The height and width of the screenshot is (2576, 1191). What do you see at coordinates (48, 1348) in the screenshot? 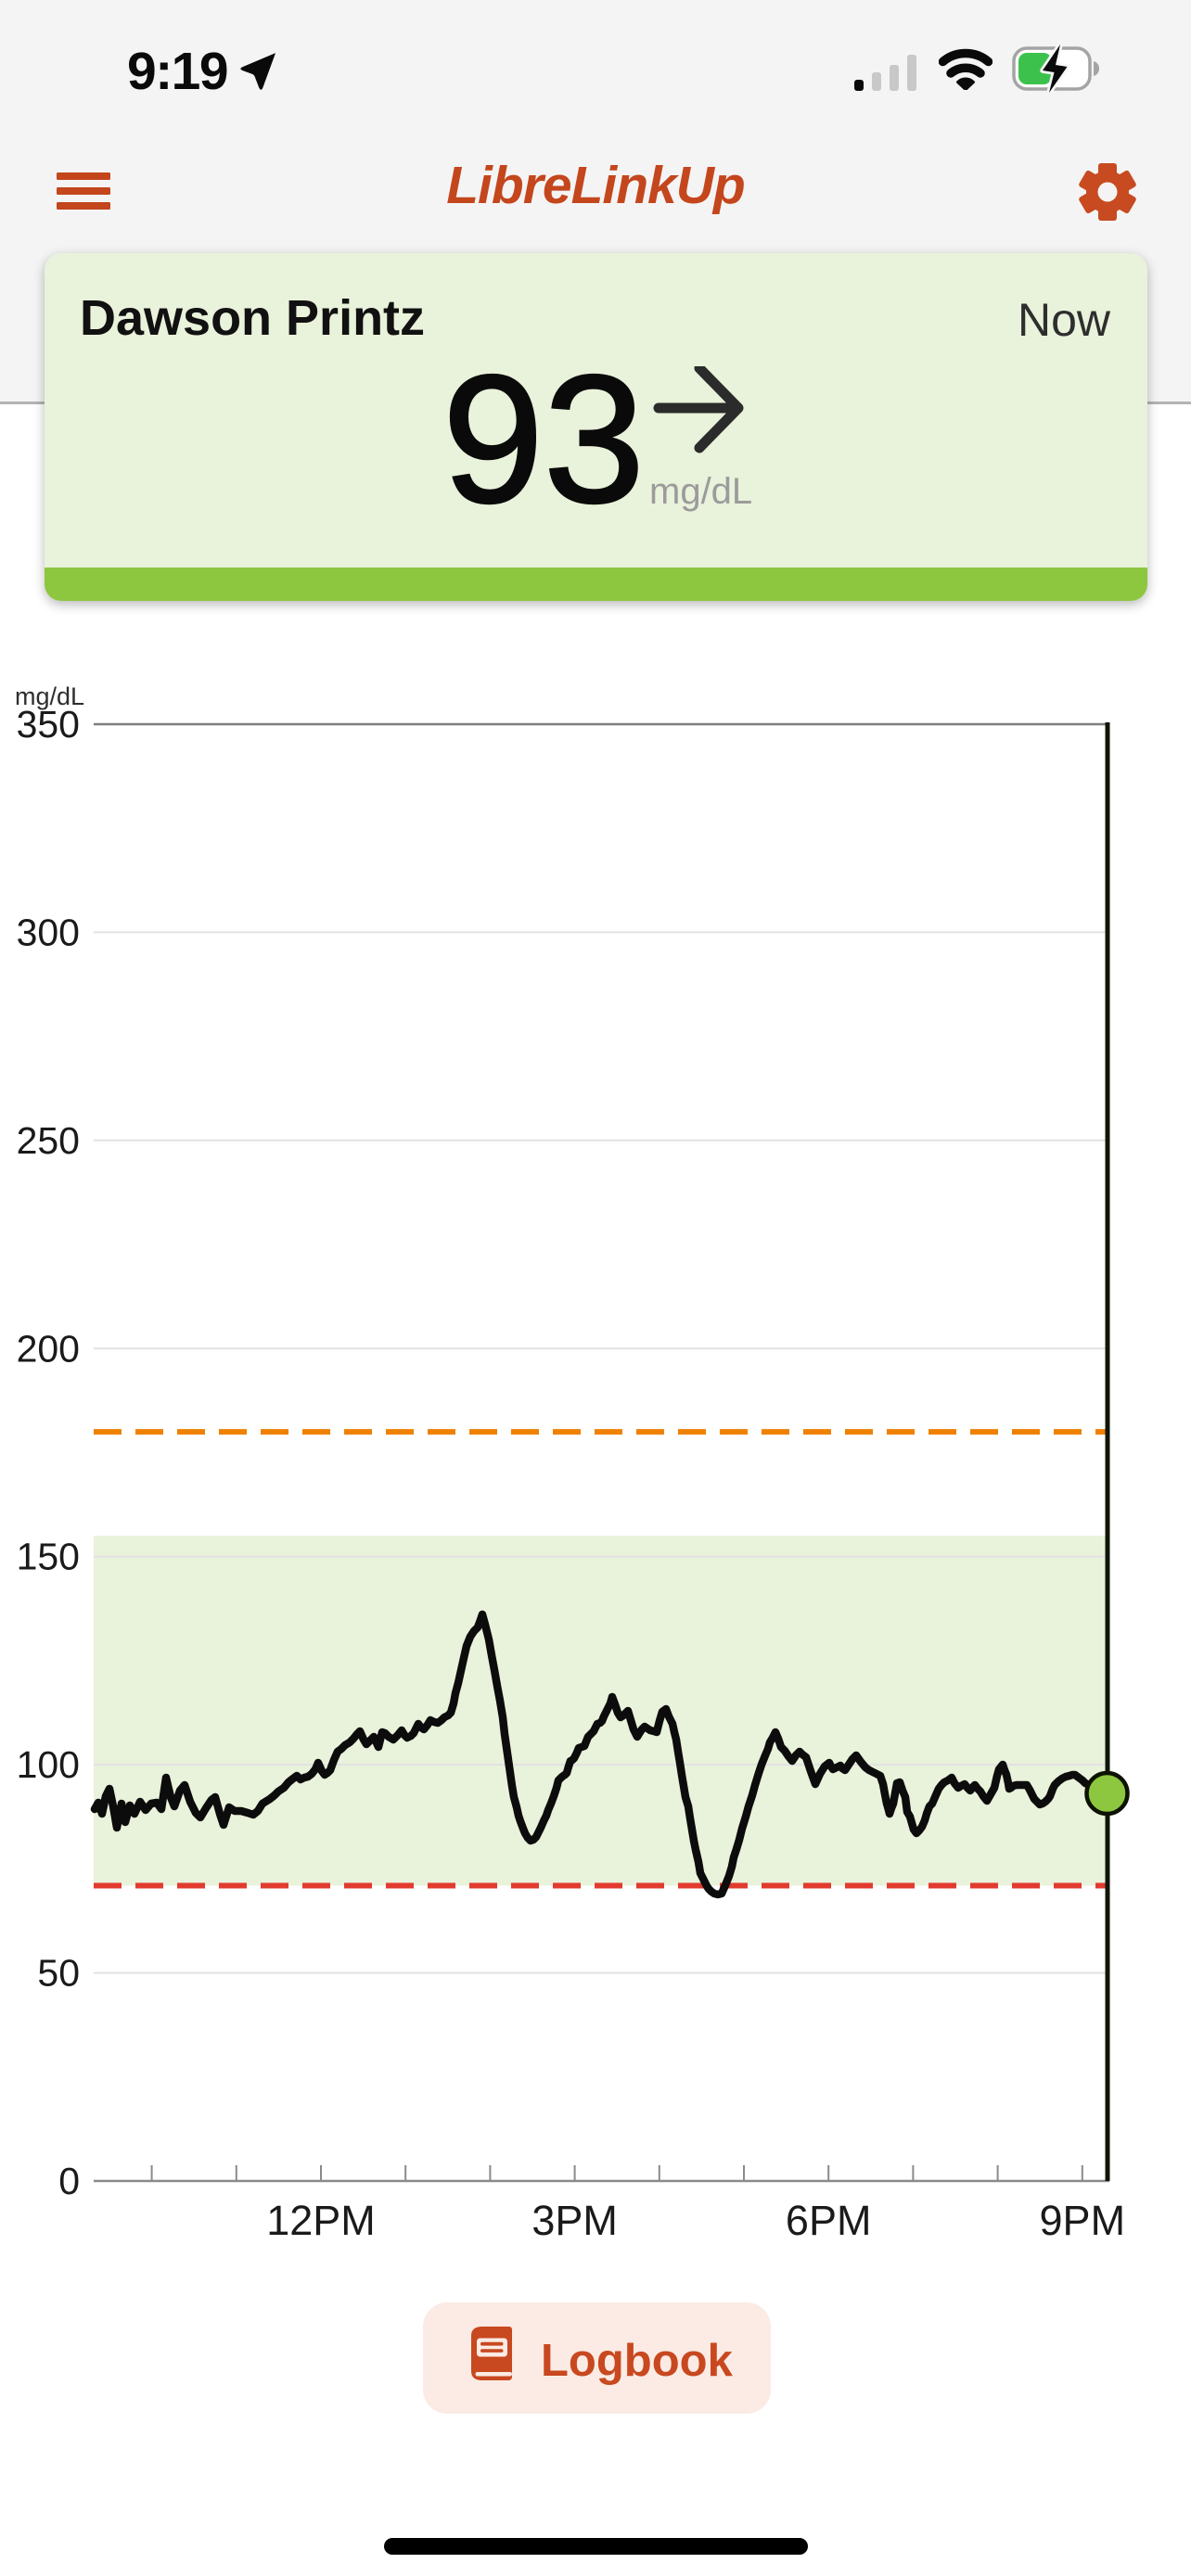
I see `svg-text: 200` at bounding box center [48, 1348].